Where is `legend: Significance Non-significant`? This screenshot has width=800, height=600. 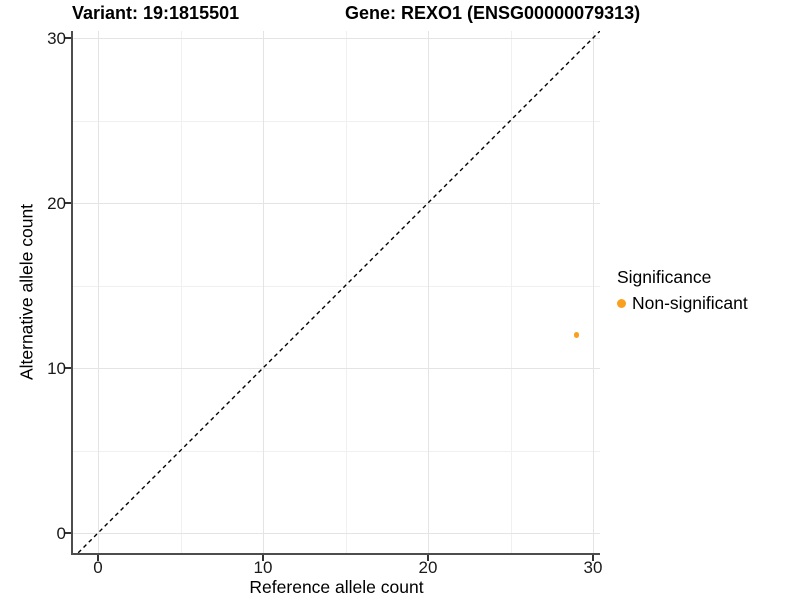
legend: Significance Non-significant is located at coordinates (682, 290).